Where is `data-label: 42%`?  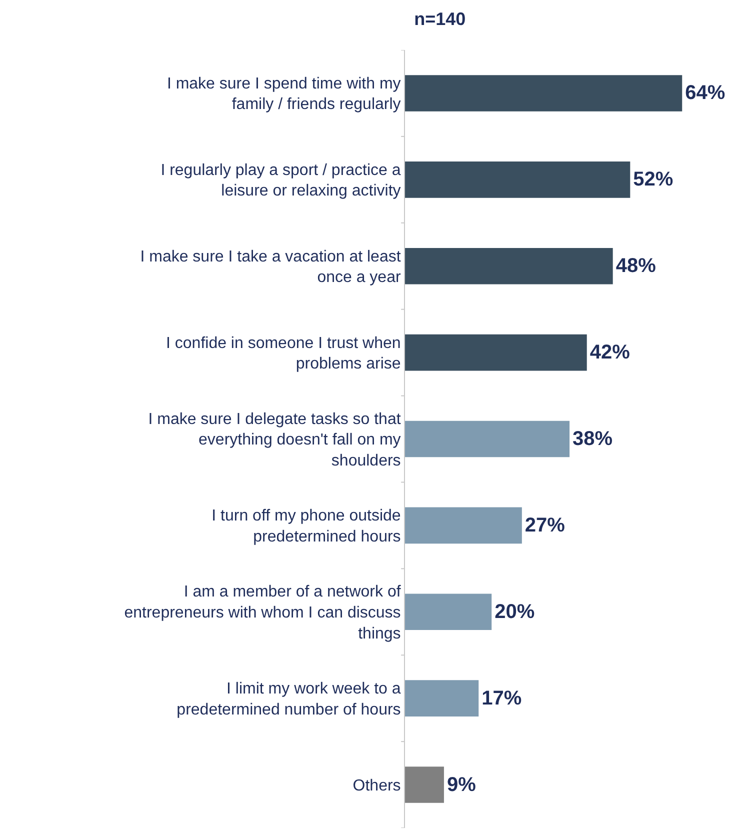
data-label: 42% is located at coordinates (610, 353).